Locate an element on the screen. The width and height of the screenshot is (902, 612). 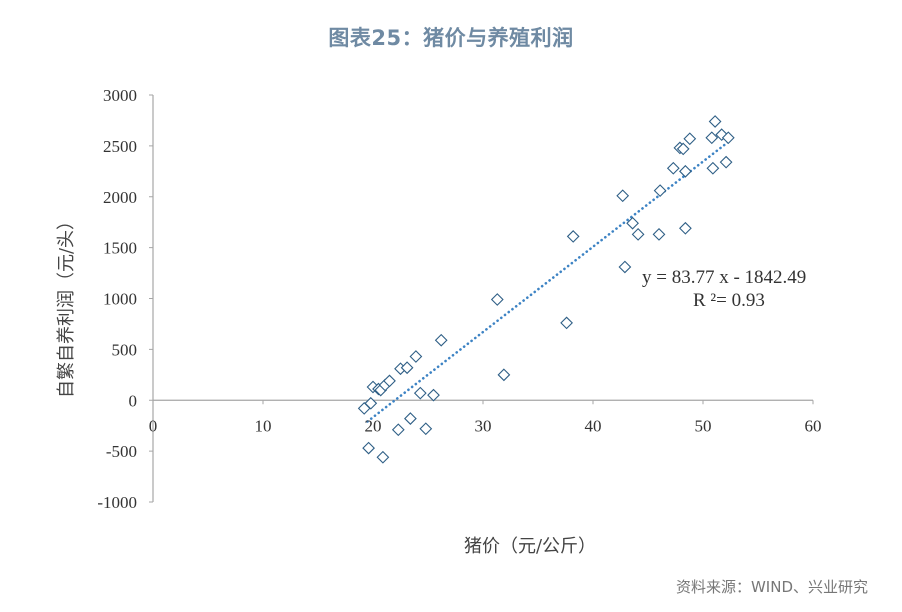
trendline-equation: y = 83.77 x - 1842.49 is located at coordinates (724, 277).